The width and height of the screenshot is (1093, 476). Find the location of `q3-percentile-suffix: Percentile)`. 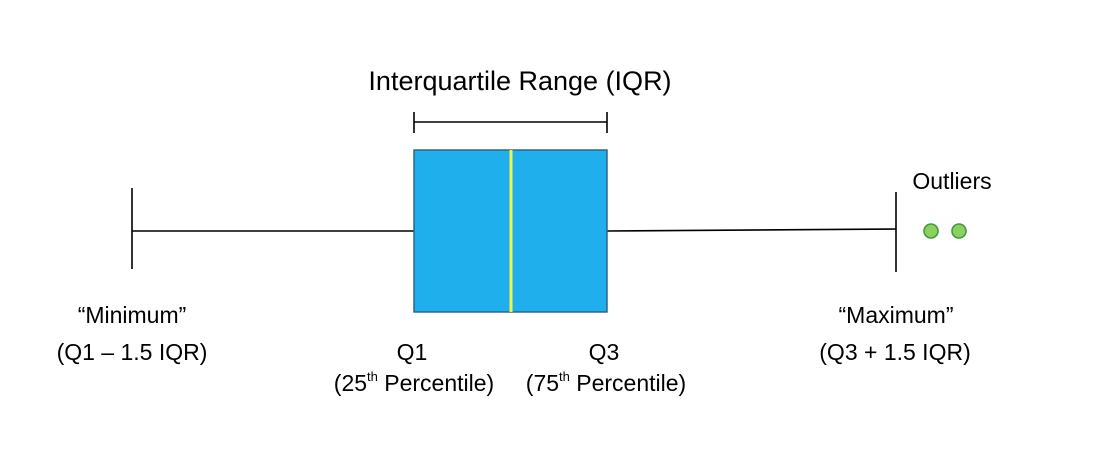

q3-percentile-suffix: Percentile) is located at coordinates (628, 383).